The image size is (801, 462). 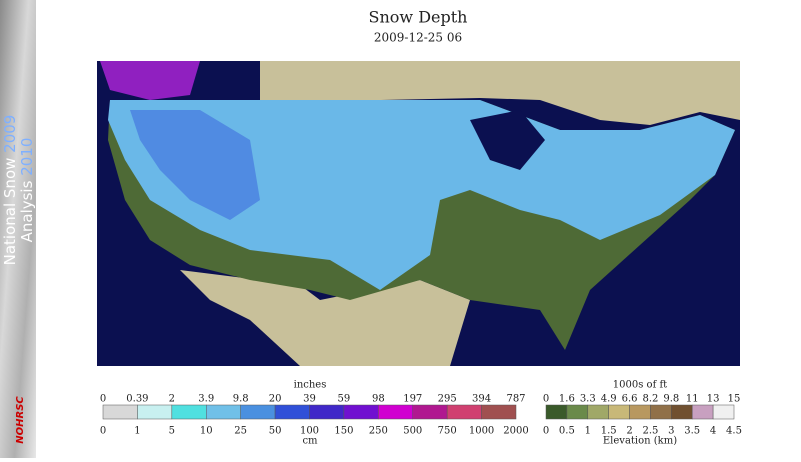 I want to click on legend-label: 2000, so click(x=515, y=431).